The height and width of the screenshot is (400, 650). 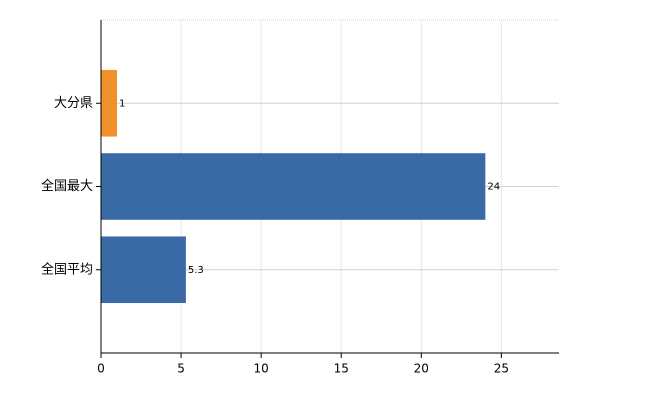 What do you see at coordinates (67, 269) in the screenshot?
I see `y-tick-label: 全国平均` at bounding box center [67, 269].